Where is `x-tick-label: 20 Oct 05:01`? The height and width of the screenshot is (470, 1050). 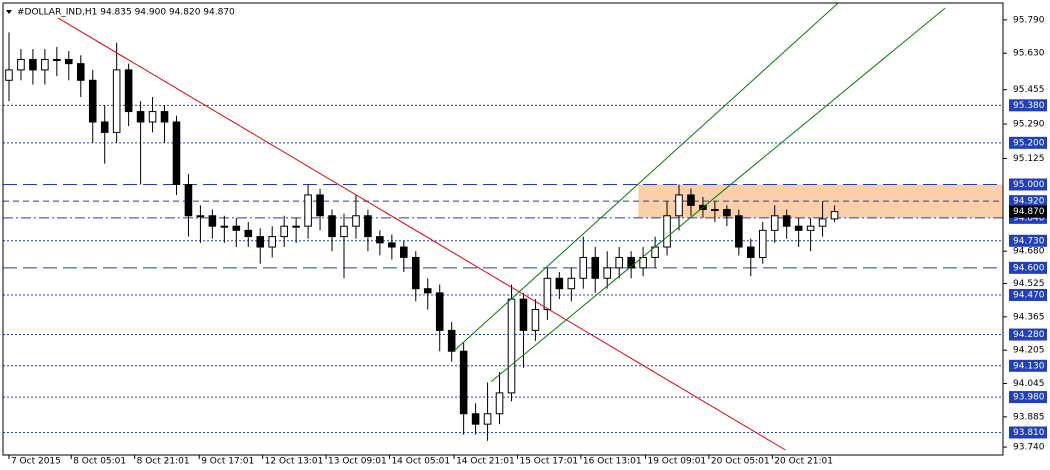 x-tick-label: 20 Oct 05:01 is located at coordinates (740, 462).